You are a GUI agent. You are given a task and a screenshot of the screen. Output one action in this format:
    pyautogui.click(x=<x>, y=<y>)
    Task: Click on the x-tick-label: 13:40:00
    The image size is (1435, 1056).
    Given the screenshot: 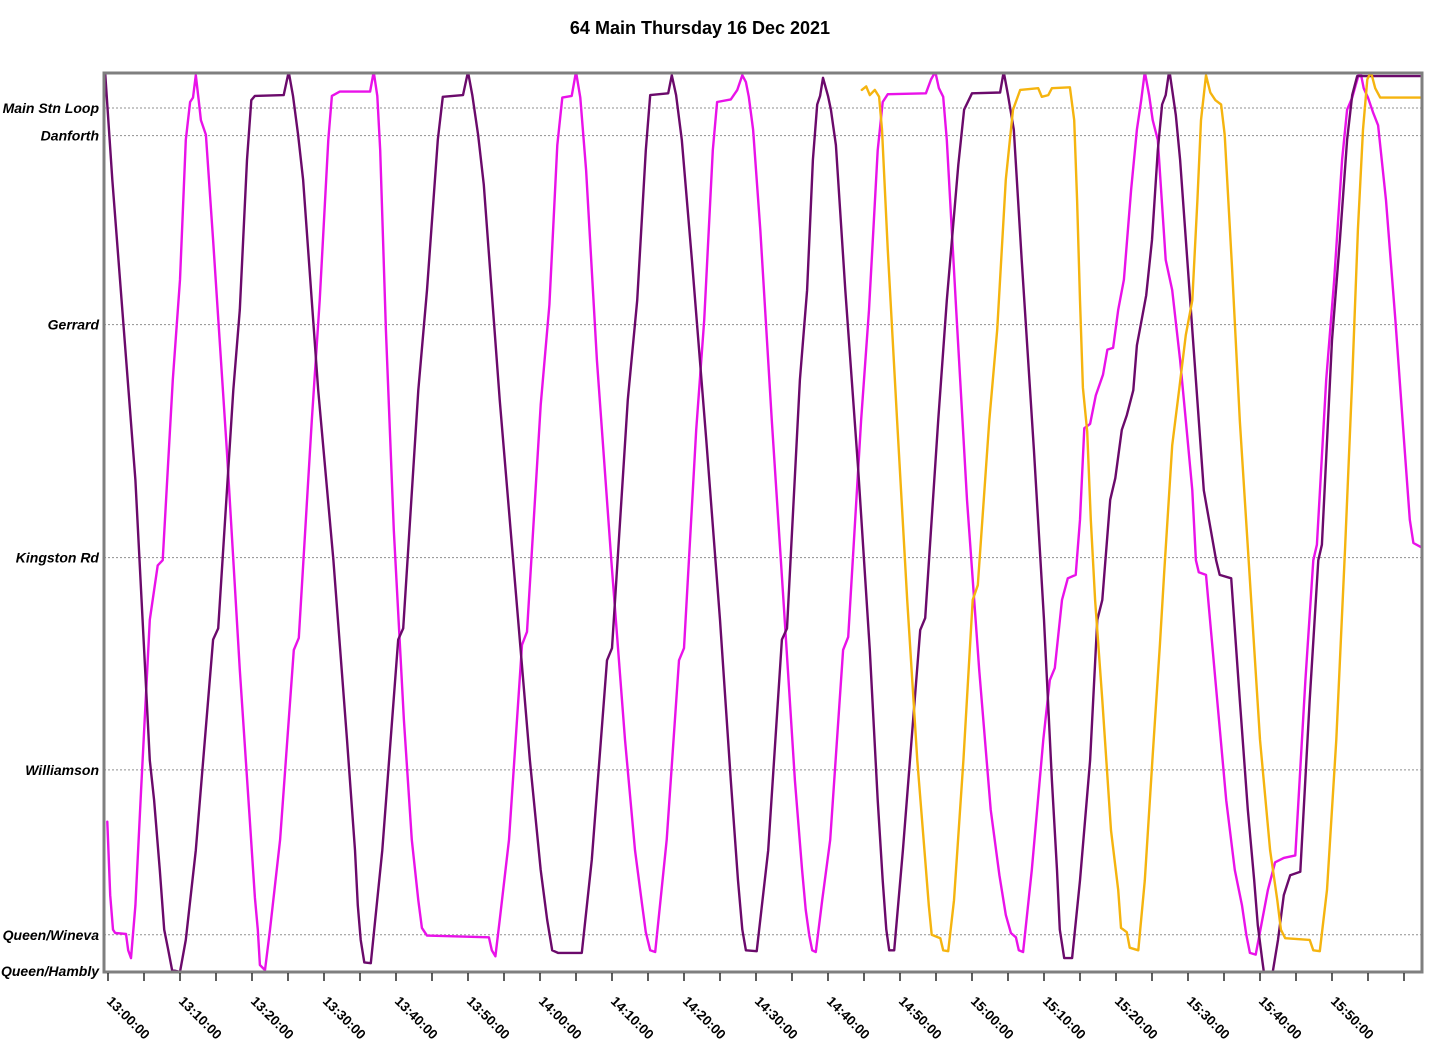 What is the action you would take?
    pyautogui.click(x=416, y=1018)
    